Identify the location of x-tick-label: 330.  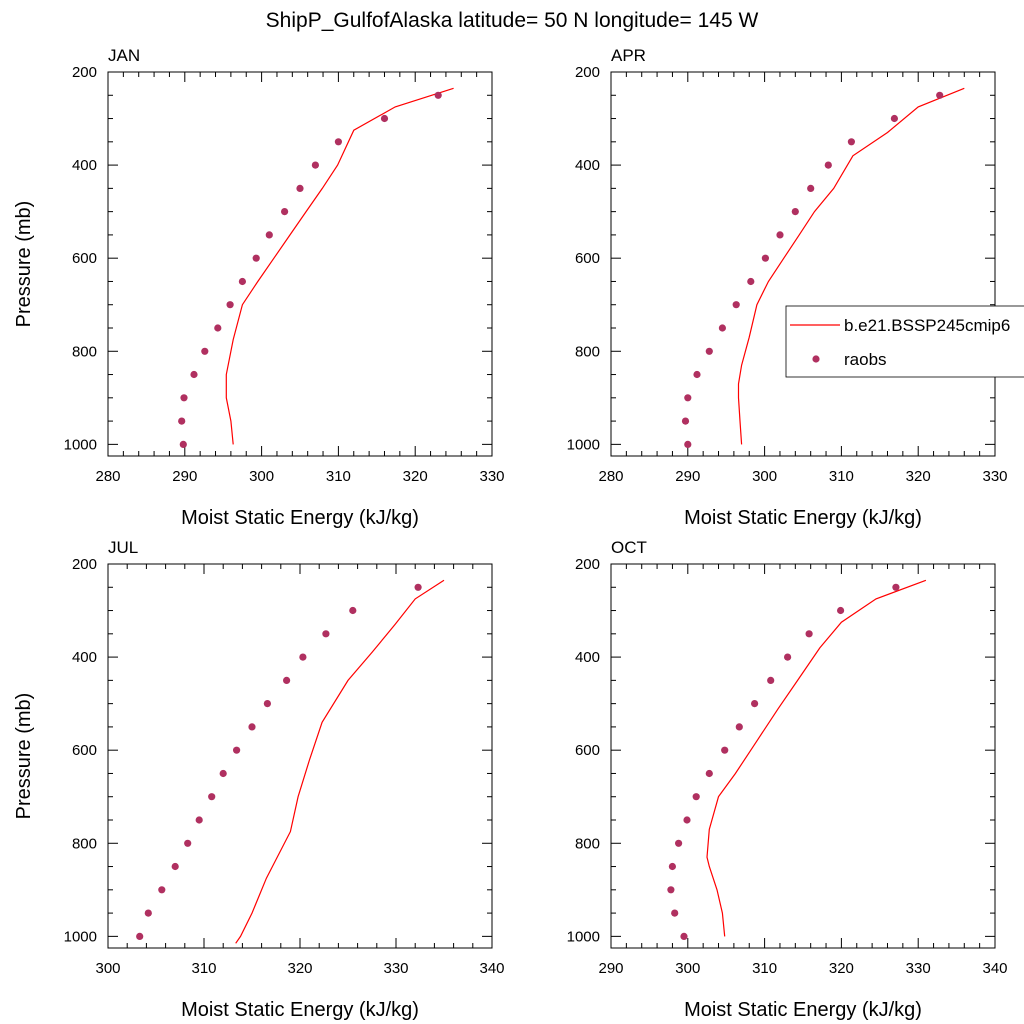
(395, 968).